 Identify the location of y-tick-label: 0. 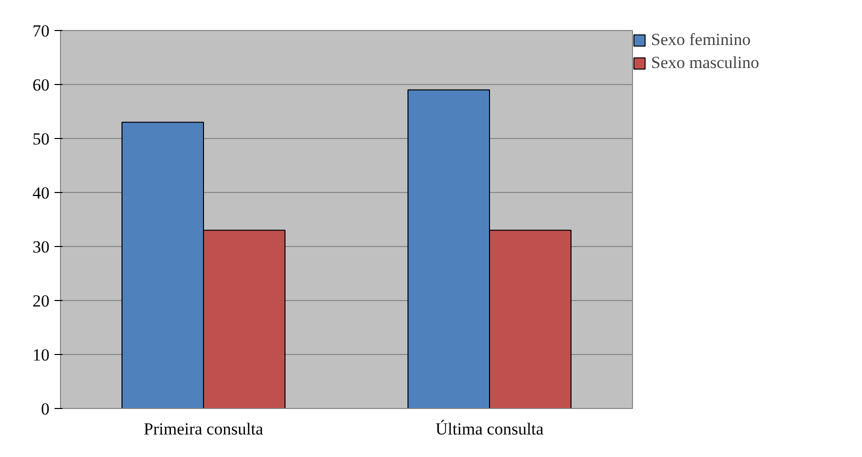
(45, 409).